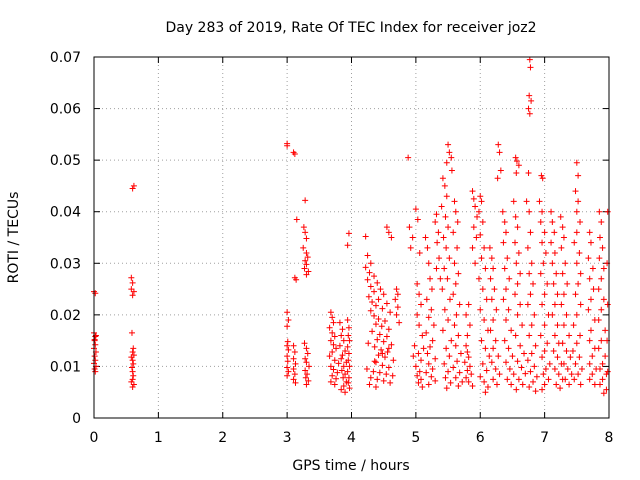 This screenshot has height=480, width=640. Describe the element at coordinates (480, 438) in the screenshot. I see `x-tick-label: 6` at that location.